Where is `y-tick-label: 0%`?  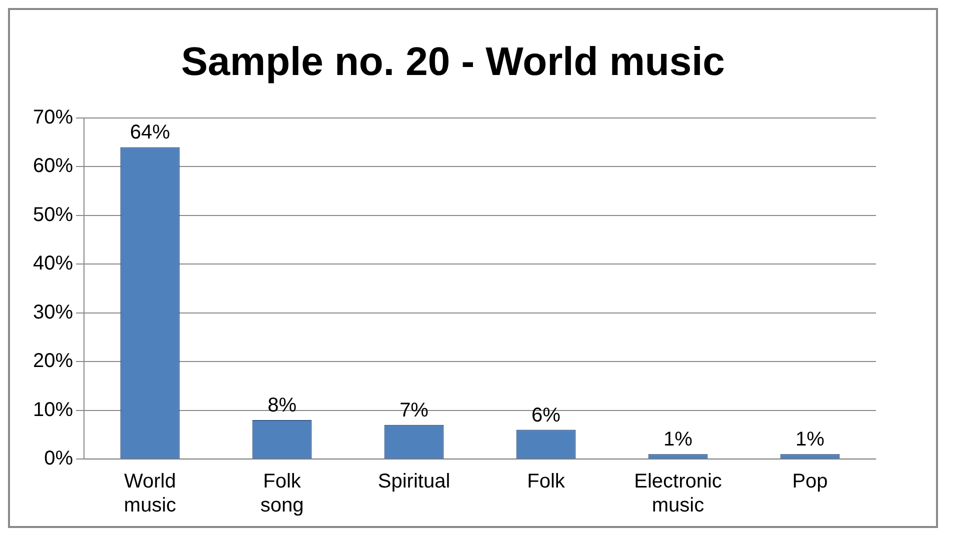
y-tick-label: 0% is located at coordinates (59, 459).